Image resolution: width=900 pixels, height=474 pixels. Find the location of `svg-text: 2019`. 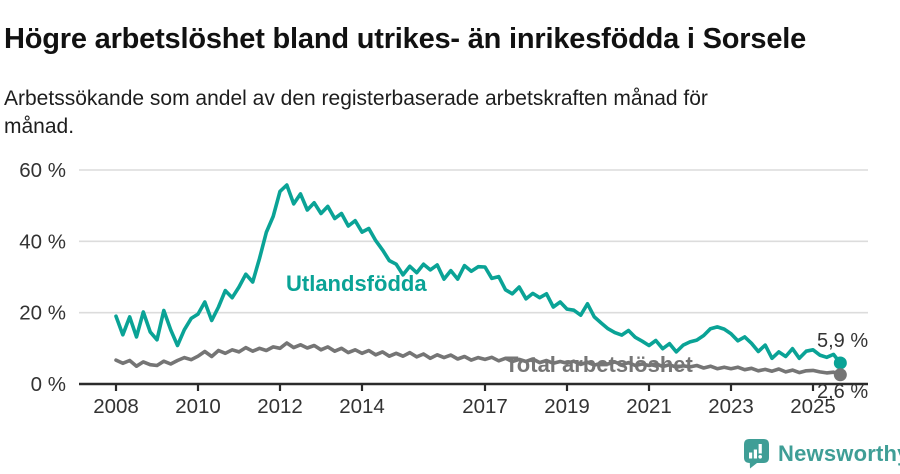

svg-text: 2019 is located at coordinates (567, 406).